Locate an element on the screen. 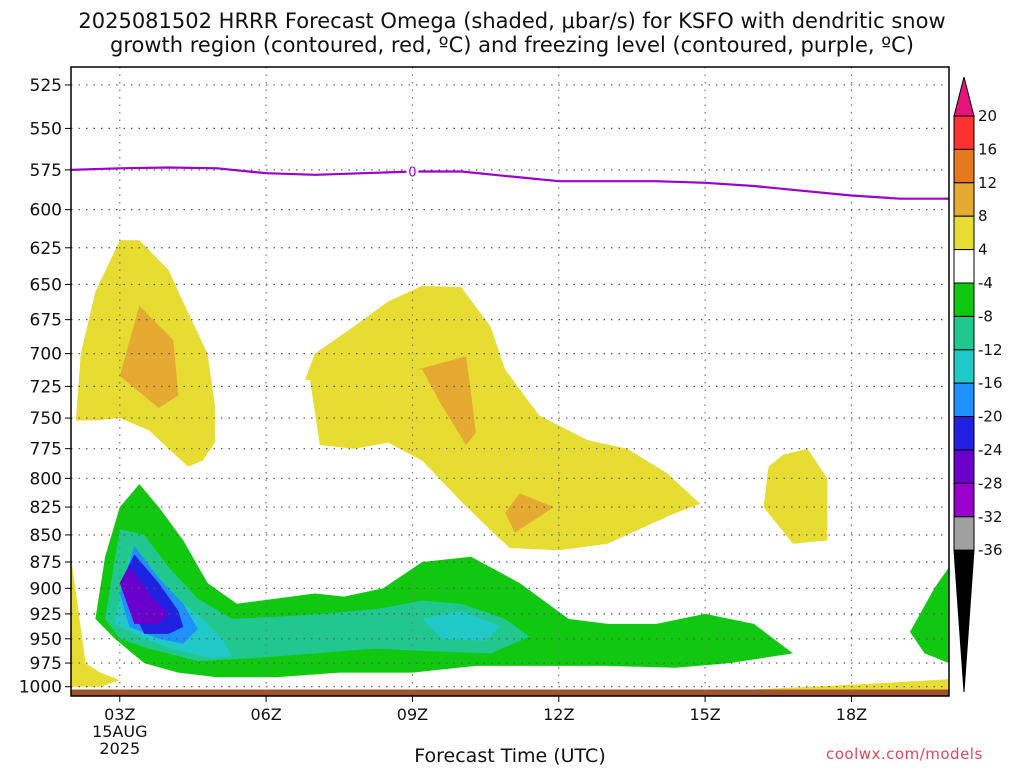  x-date-label-0: 15AUG is located at coordinates (119, 731).